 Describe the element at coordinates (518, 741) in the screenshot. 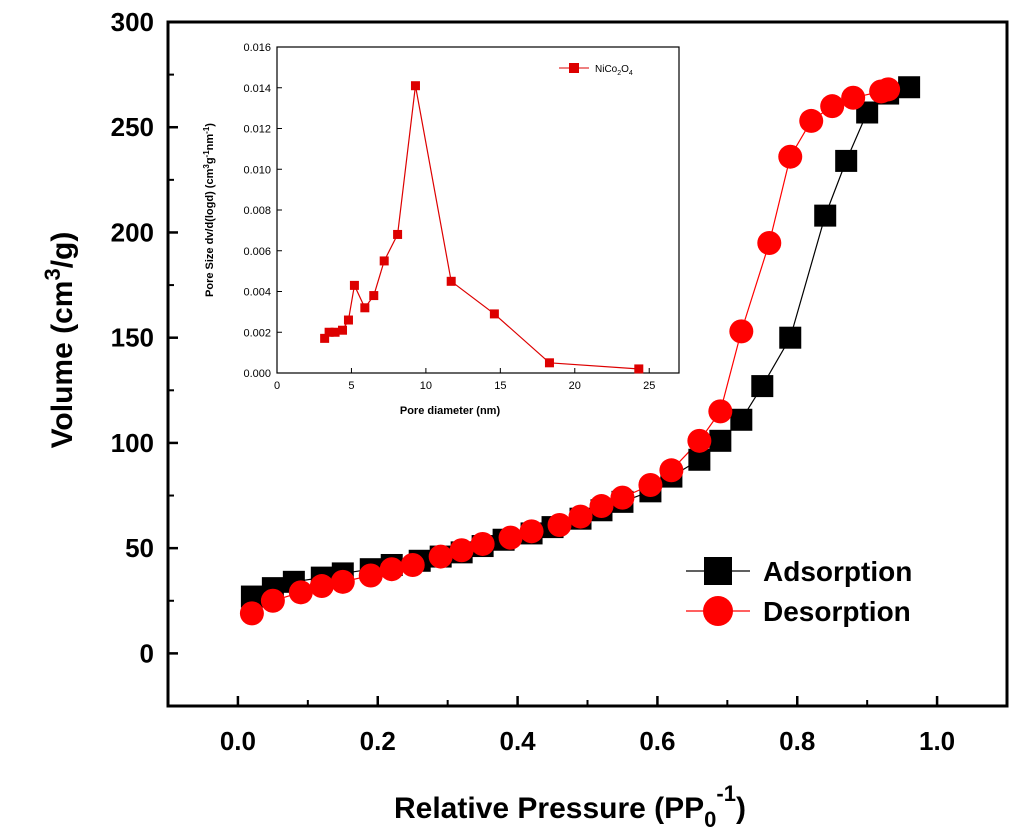

I see `x-tick-label: 0.4` at that location.